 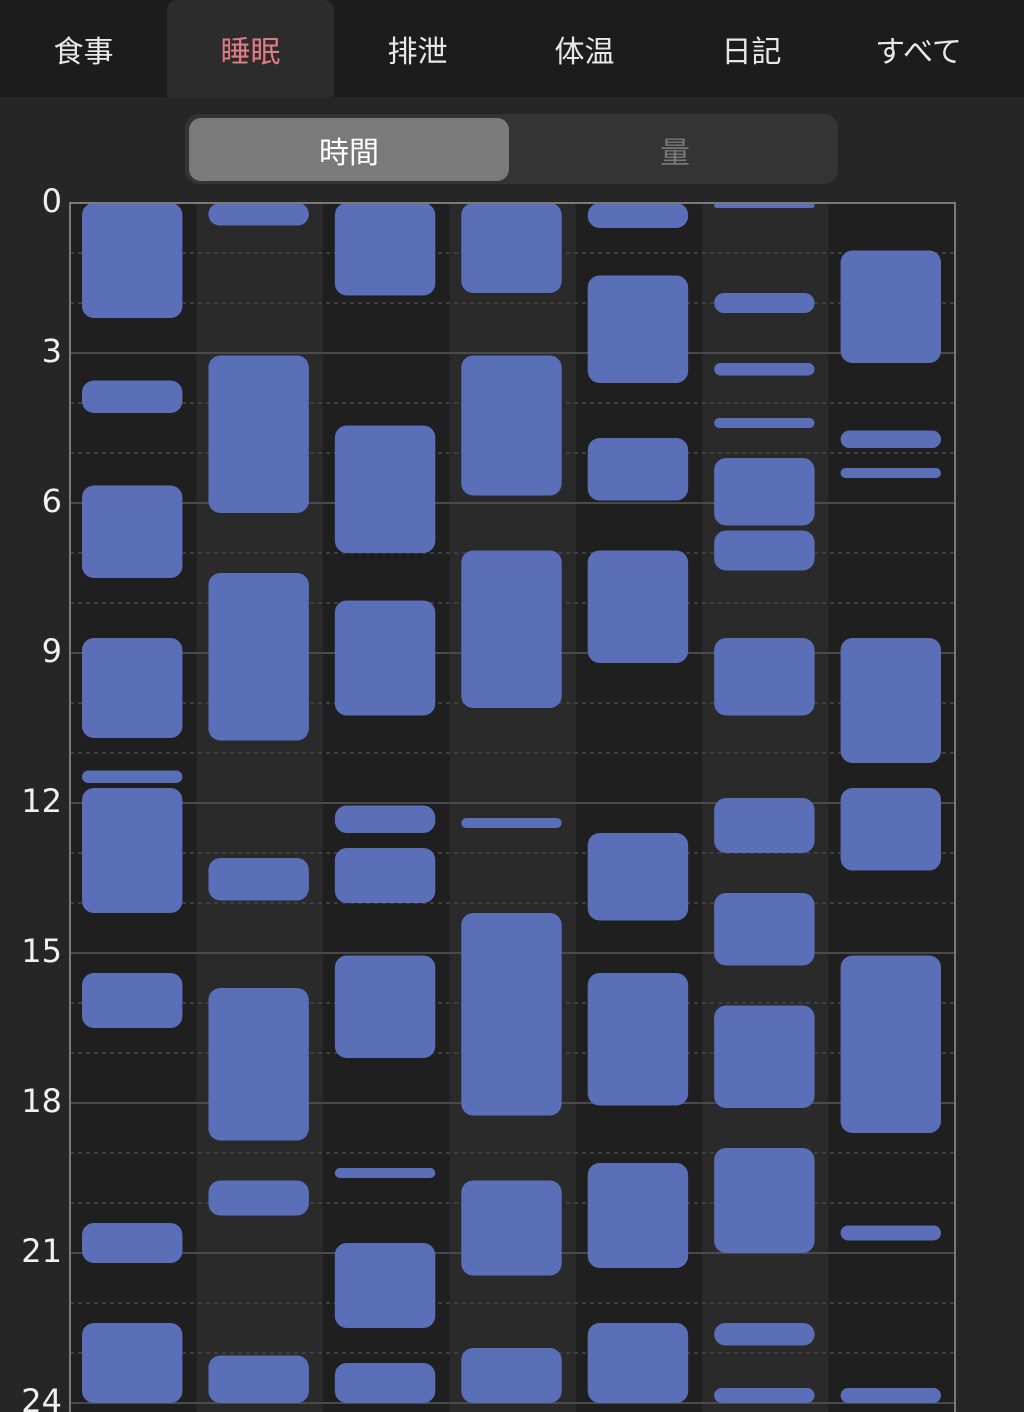 I want to click on y-tick-label: 18, so click(x=41, y=1101).